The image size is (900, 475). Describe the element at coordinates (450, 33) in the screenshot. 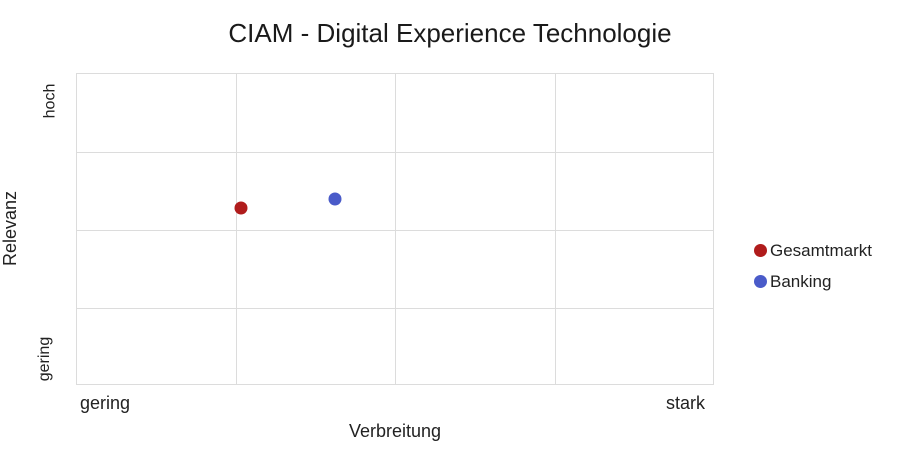

I see `chart-title: CIAM - Digital Experience Technologie` at that location.